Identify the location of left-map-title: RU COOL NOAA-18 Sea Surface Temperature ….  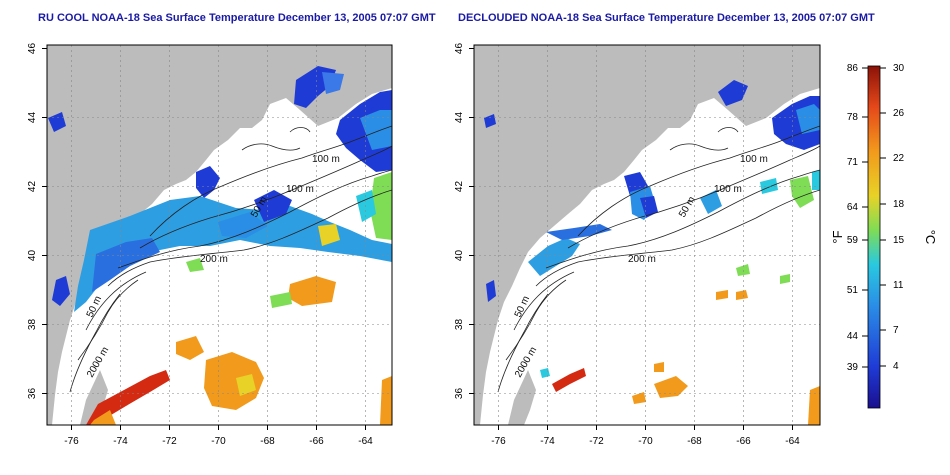
(237, 18).